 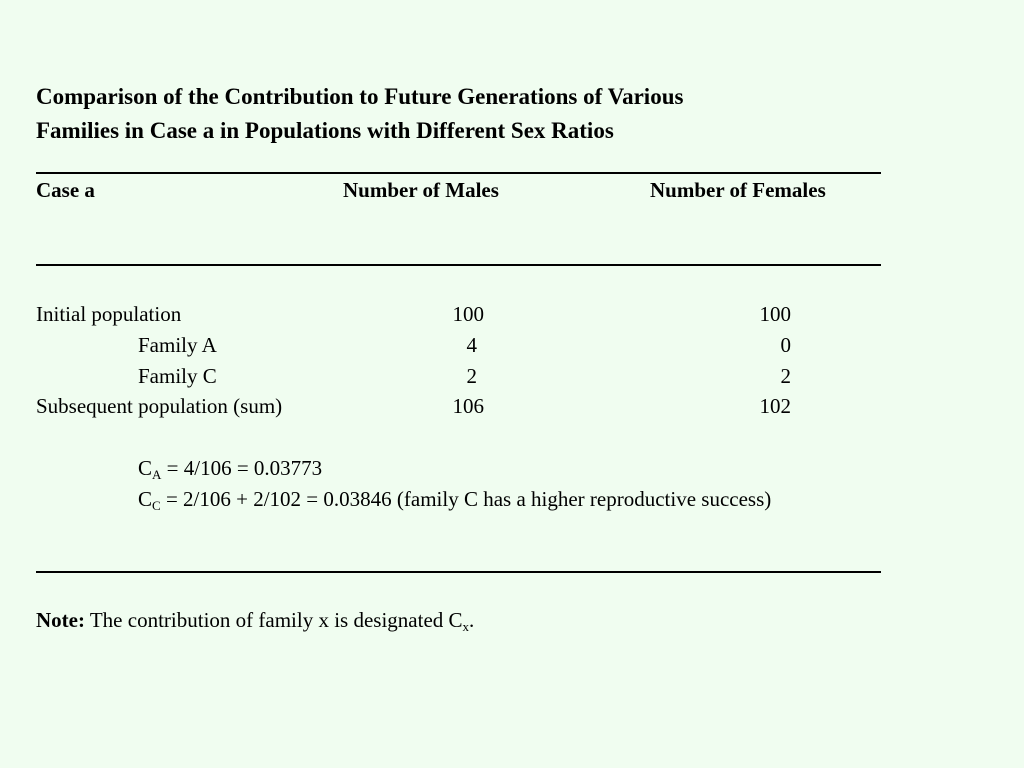 I want to click on row-males: 100, so click(x=468, y=314).